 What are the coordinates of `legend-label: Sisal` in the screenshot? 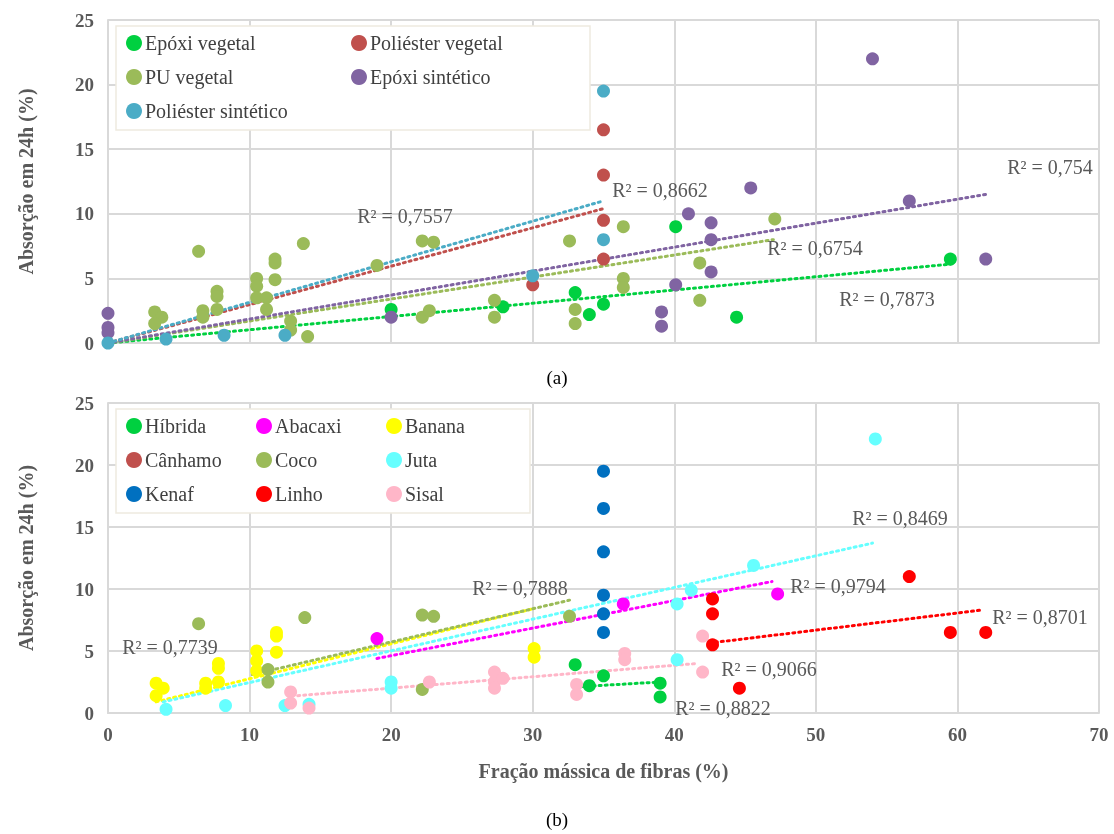 It's located at (425, 494).